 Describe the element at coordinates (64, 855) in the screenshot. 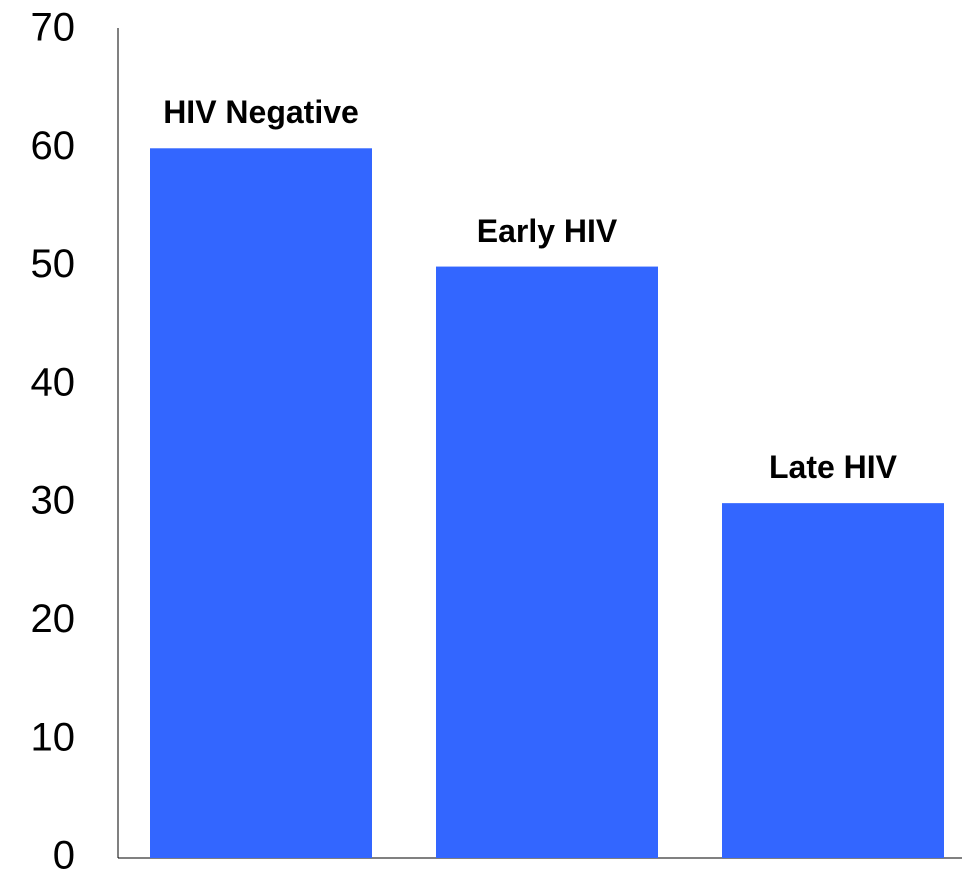

I see `y-tick-label: 0` at that location.